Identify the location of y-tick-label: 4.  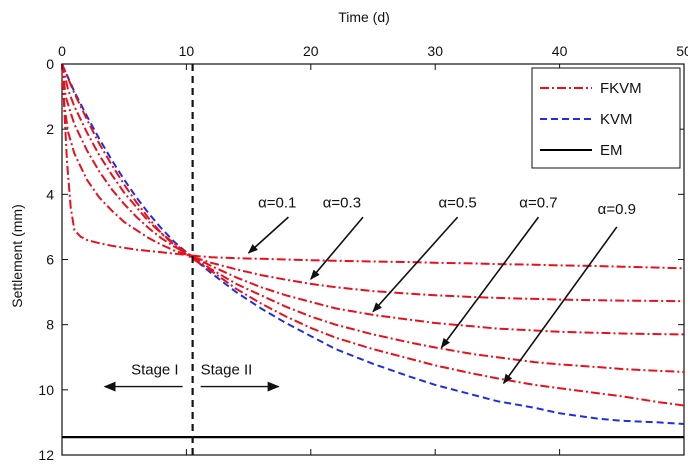
(50, 194).